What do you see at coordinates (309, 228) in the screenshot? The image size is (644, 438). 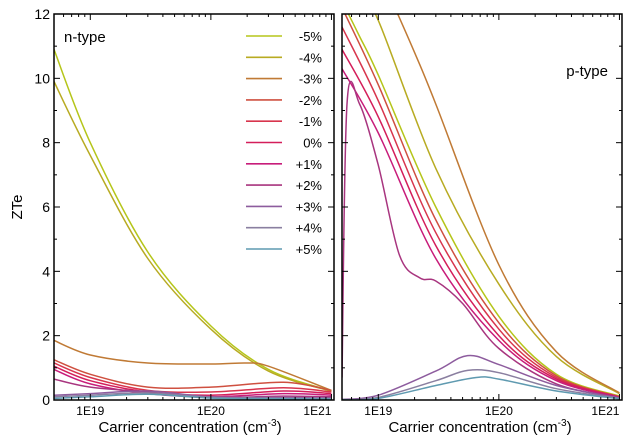 I see `legend-label: +4%` at bounding box center [309, 228].